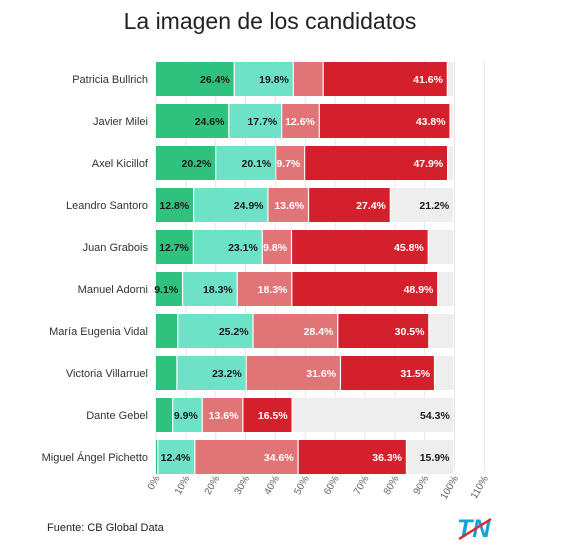 Image resolution: width=587 pixels, height=551 pixels. I want to click on data-label: 34.6%, so click(279, 458).